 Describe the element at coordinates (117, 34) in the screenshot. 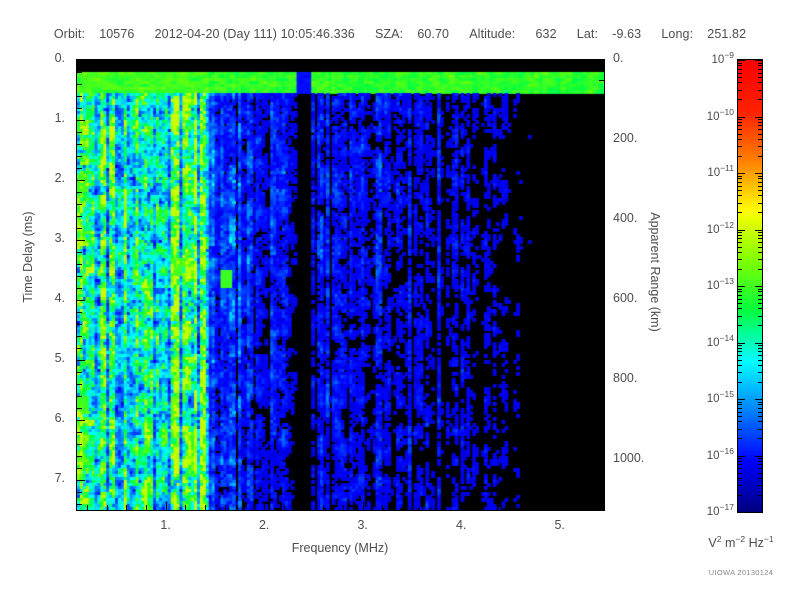

I see `orbit-value: 10576` at that location.